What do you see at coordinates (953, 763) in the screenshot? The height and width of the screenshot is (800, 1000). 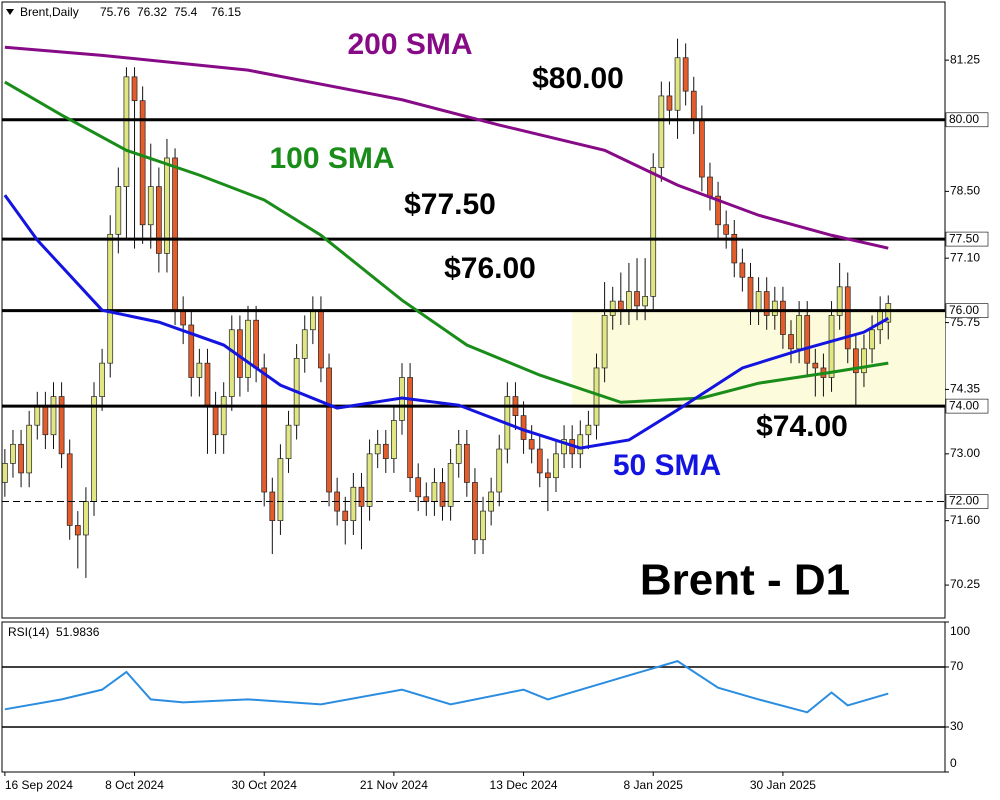 I see `rsi-tick-label: 0` at bounding box center [953, 763].